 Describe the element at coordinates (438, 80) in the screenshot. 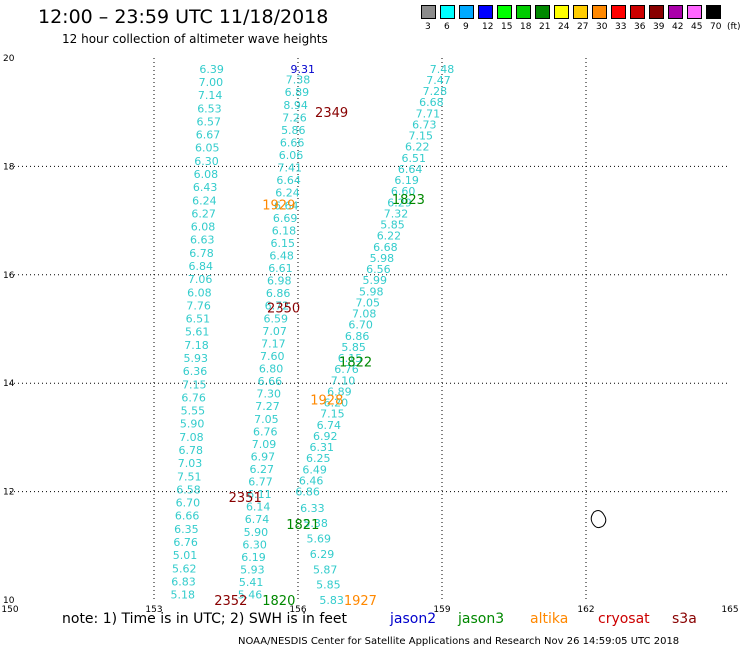

I see `wave-height-label: 7.47` at that location.